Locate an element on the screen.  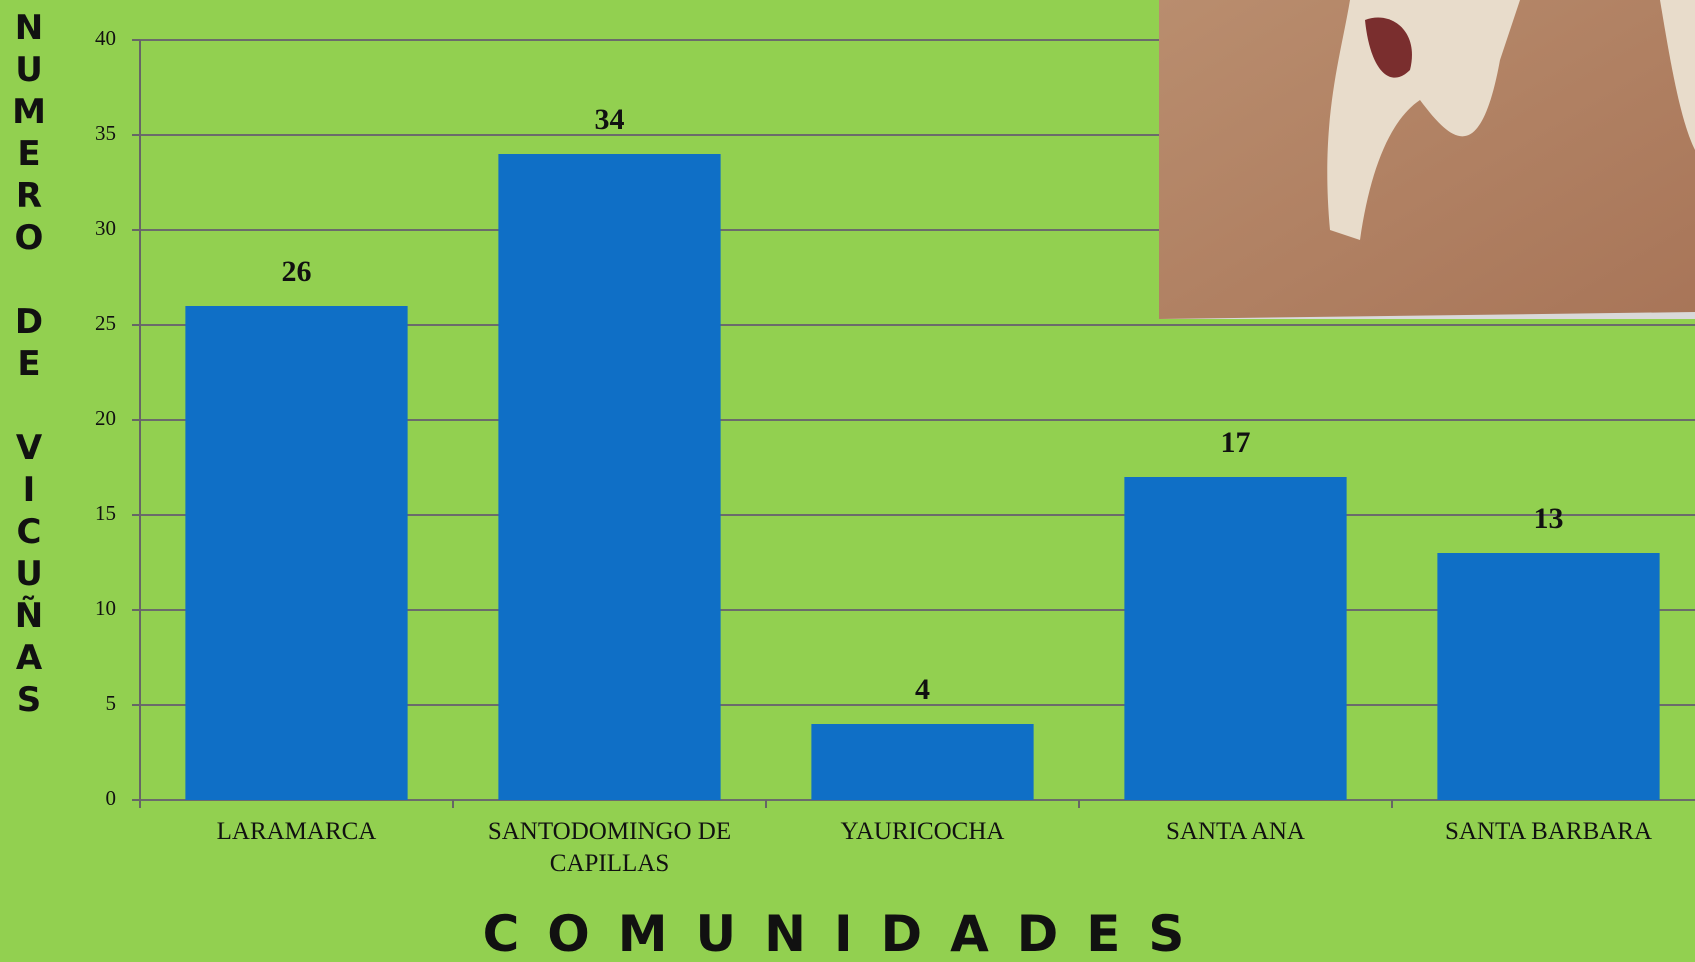
data-label: 26 is located at coordinates (297, 271).